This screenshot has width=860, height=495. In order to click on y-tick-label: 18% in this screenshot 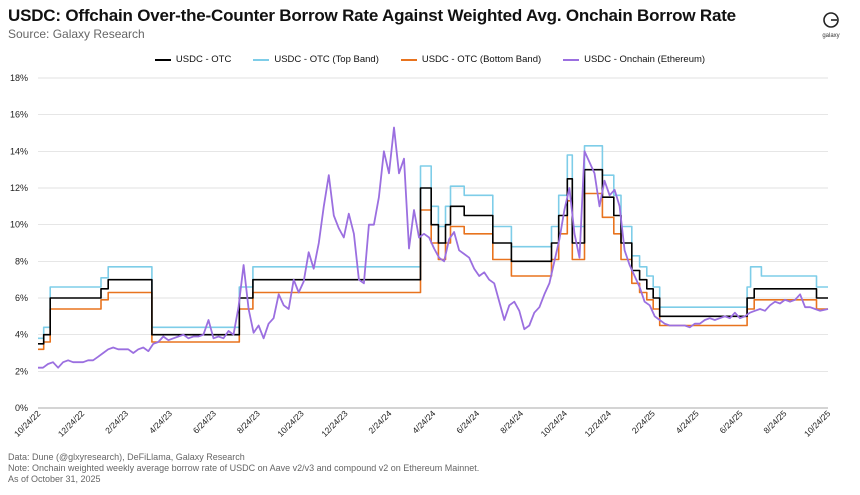, I will do `click(19, 78)`.